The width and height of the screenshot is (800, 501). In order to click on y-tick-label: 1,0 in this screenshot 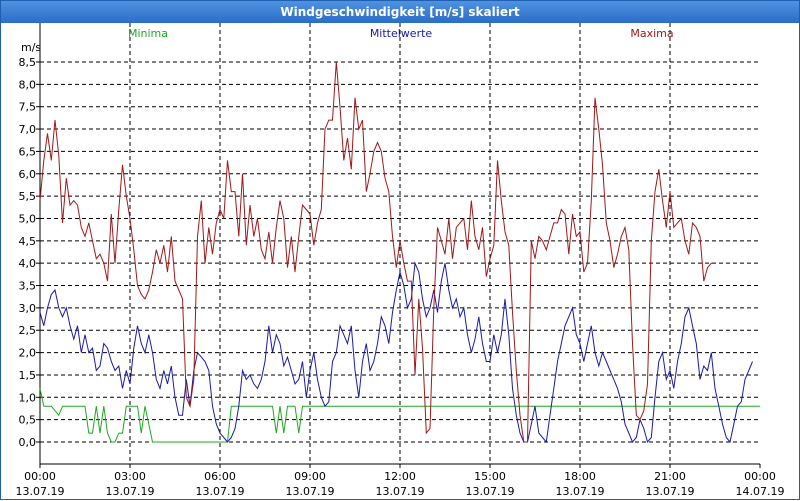, I will do `click(28, 397)`.